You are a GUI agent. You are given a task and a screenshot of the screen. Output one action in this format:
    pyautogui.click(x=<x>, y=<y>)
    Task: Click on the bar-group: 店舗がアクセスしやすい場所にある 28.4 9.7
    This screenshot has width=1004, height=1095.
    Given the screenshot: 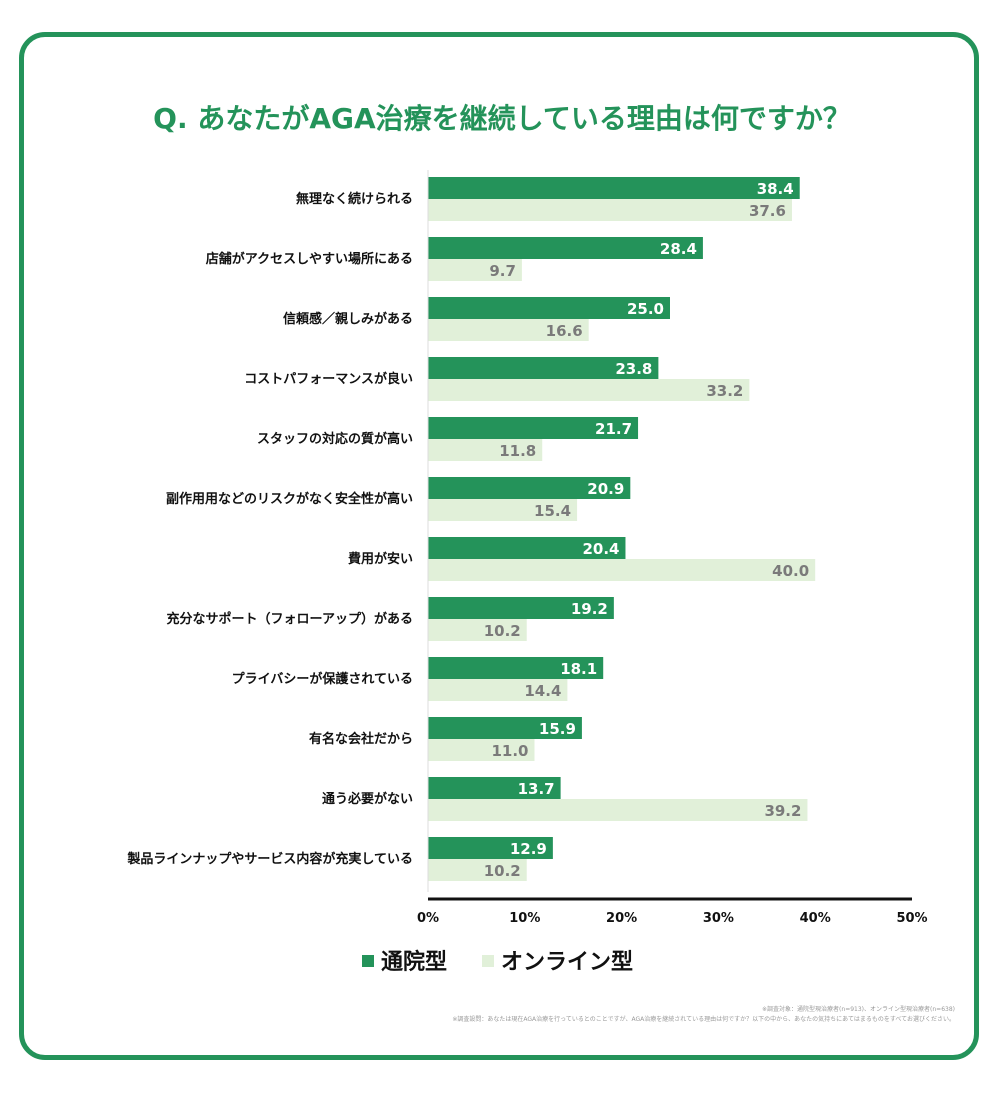 What is the action you would take?
    pyautogui.click(x=454, y=259)
    